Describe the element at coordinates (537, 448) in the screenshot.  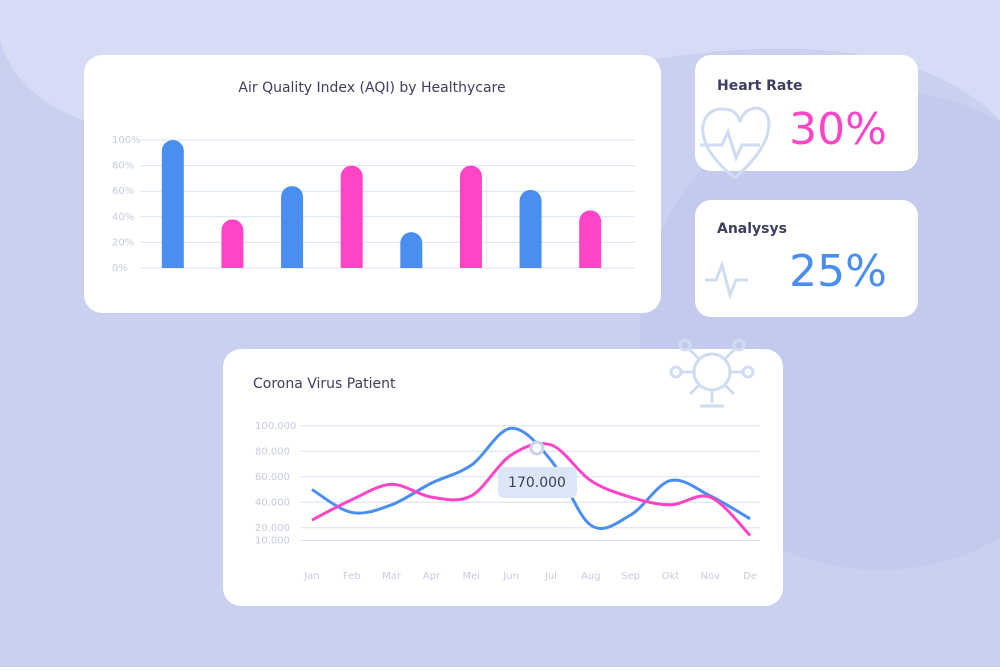
I see `hover-point` at that location.